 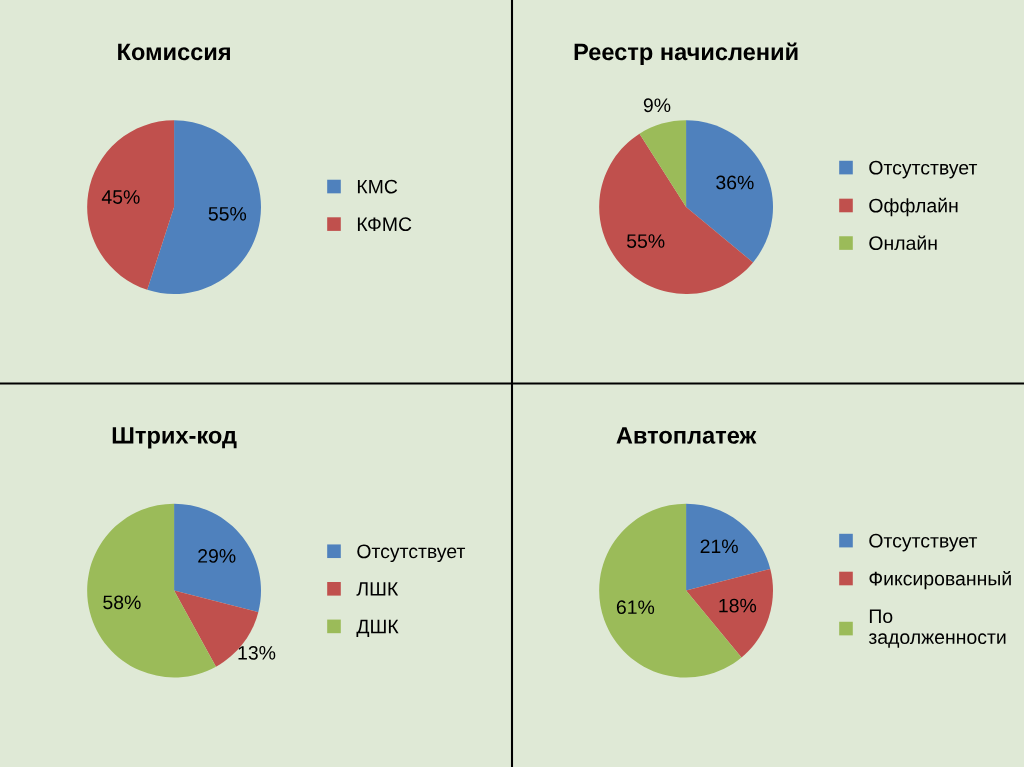 What do you see at coordinates (686, 53) in the screenshot?
I see `chart-title: Реестр начислений` at bounding box center [686, 53].